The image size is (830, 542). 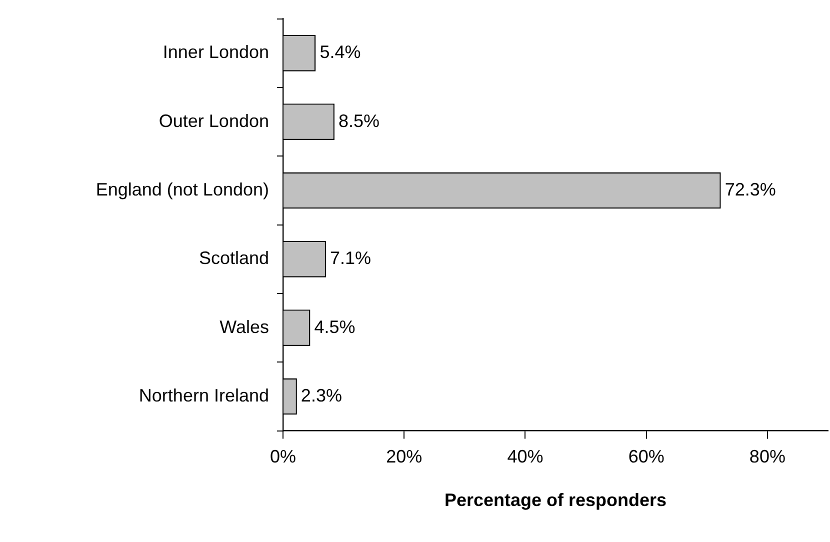 I want to click on y-tick-label: England (not London), so click(x=182, y=189).